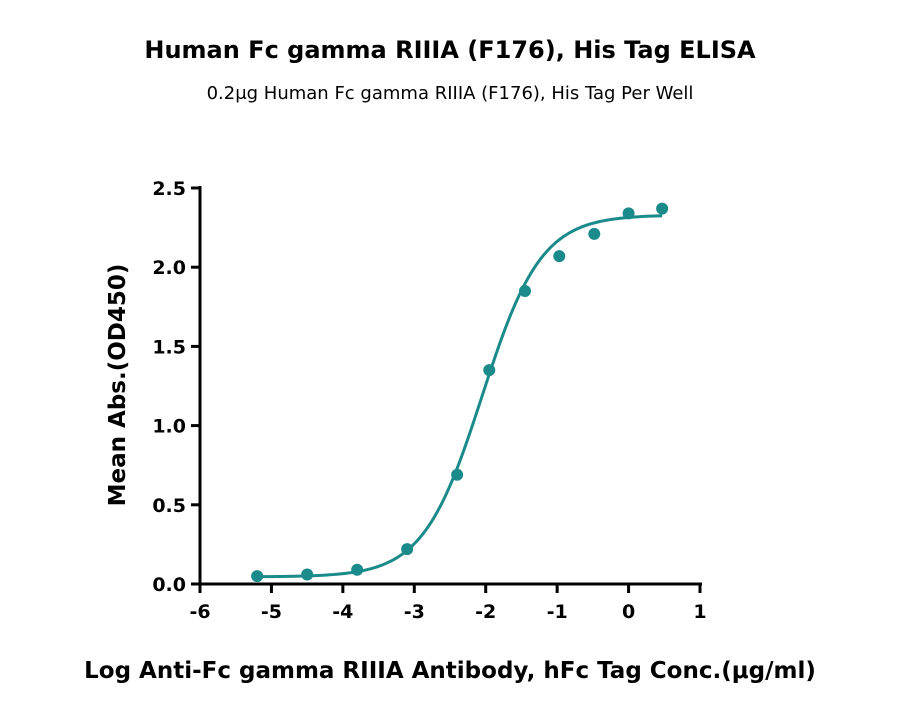 This screenshot has height=714, width=900. Describe the element at coordinates (169, 268) in the screenshot. I see `y-tick-label: 2.0` at that location.